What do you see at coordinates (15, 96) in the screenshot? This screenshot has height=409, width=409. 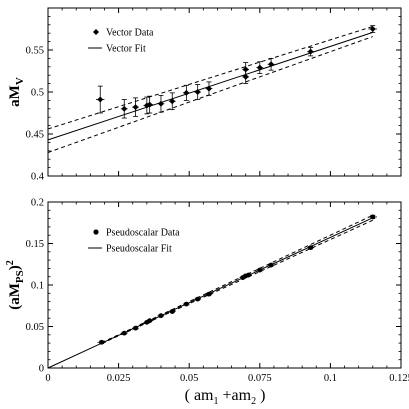 I see `vector-y-axis-label-main: aM` at bounding box center [15, 96].